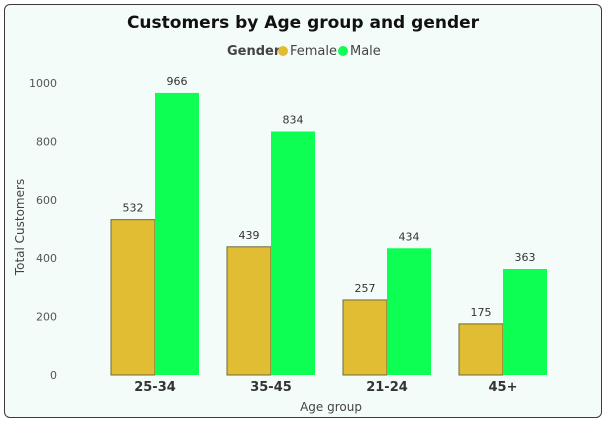  Describe the element at coordinates (43, 229) in the screenshot. I see `y-axis-ticks: 0 200 400 600 800 1000` at that location.